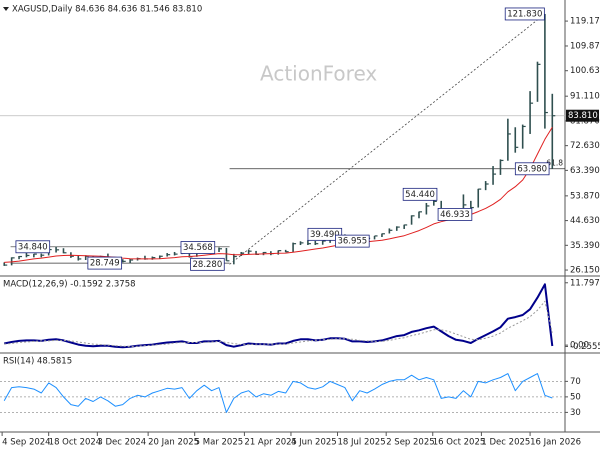 The image size is (600, 450). Describe the element at coordinates (318, 74) in the screenshot. I see `watermark: ActionForex` at that location.